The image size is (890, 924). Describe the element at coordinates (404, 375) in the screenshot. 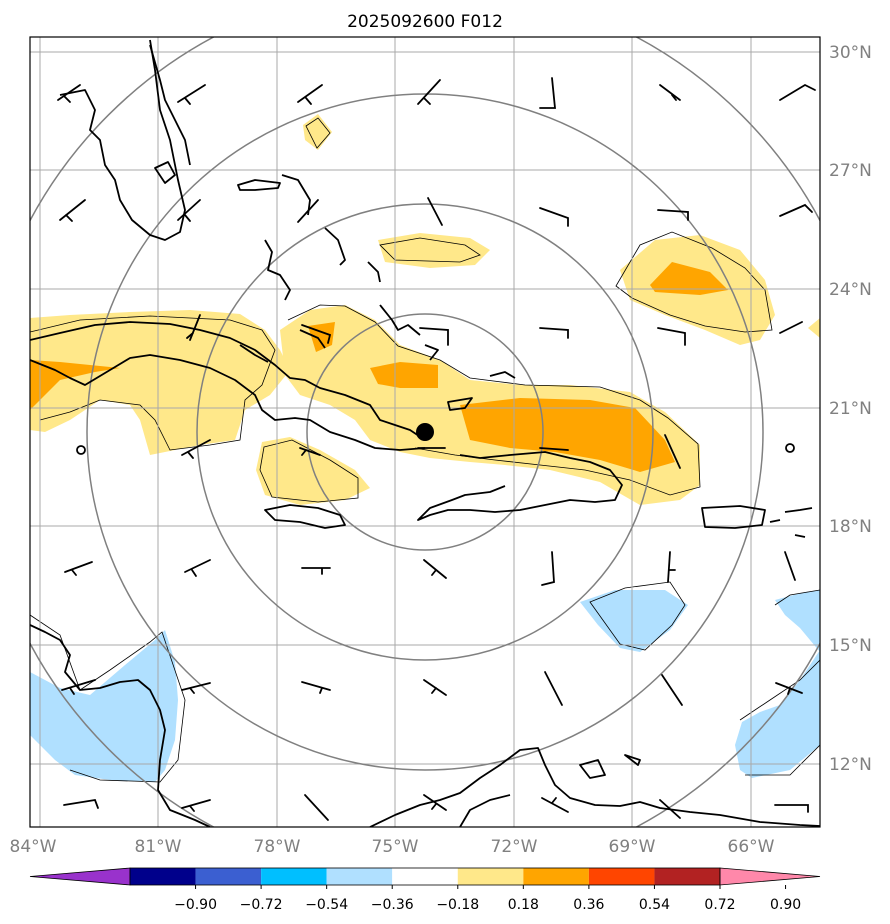

I see `positive-core-north` at that location.